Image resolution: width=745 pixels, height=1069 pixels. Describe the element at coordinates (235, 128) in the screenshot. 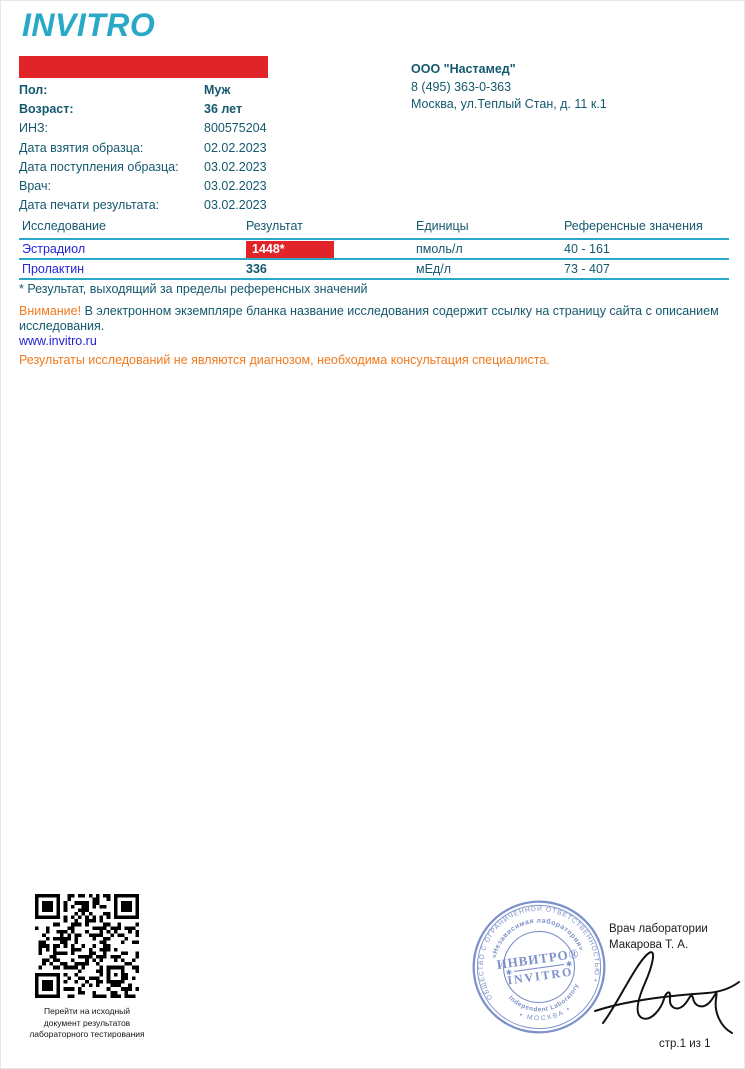

I see `field-value: 800575204` at that location.